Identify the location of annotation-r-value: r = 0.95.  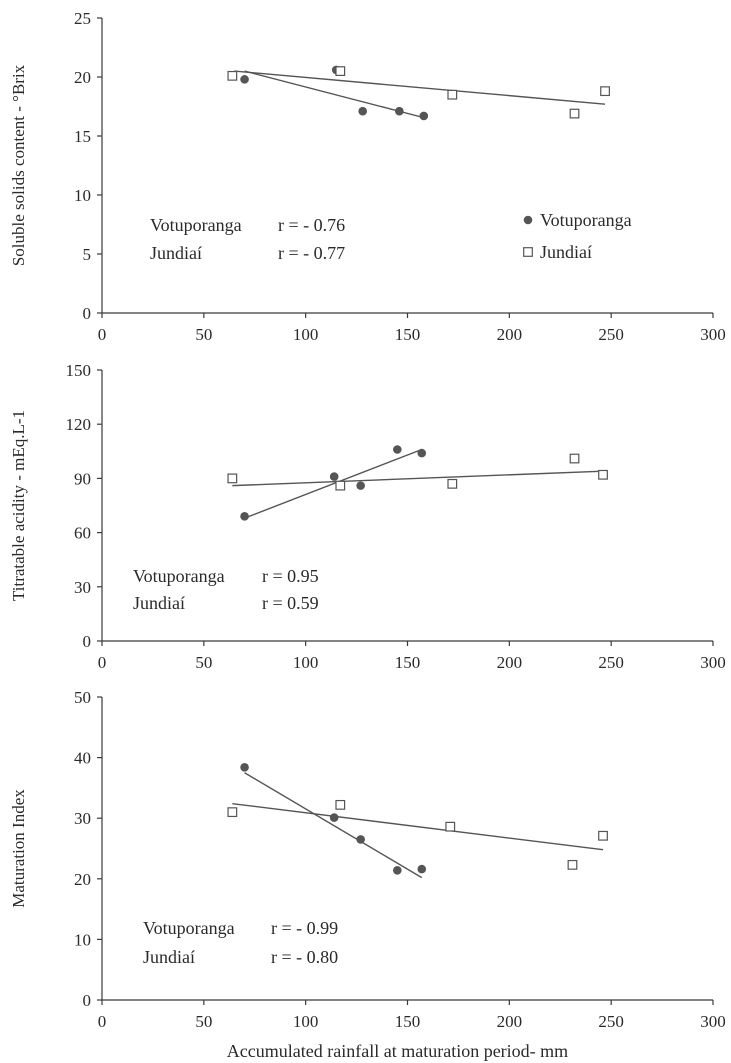
(290, 576).